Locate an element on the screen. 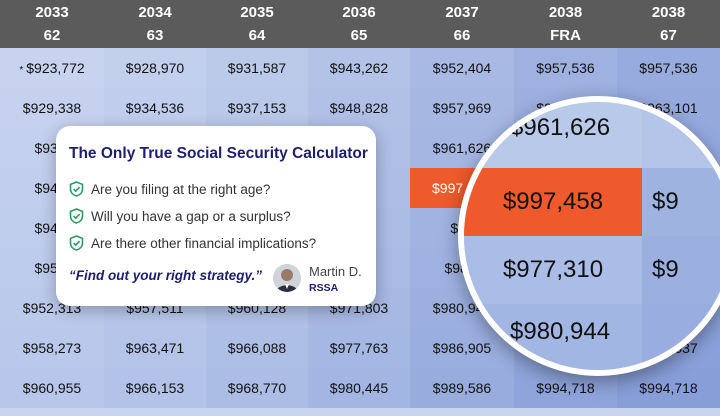  cell-value: $963,471 is located at coordinates (155, 348).